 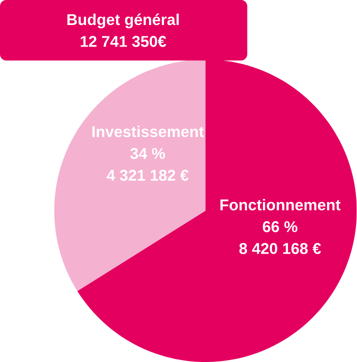 I want to click on data-label: 4 321 182 €, so click(x=147, y=175).